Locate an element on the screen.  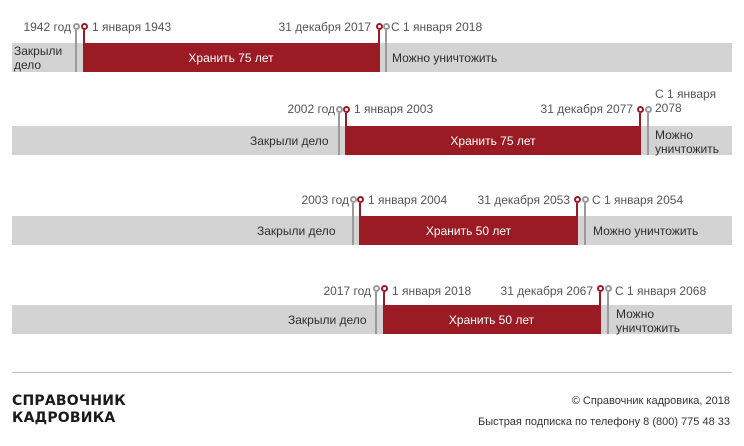
marker-label-start: 1 января 2003 is located at coordinates (394, 109).